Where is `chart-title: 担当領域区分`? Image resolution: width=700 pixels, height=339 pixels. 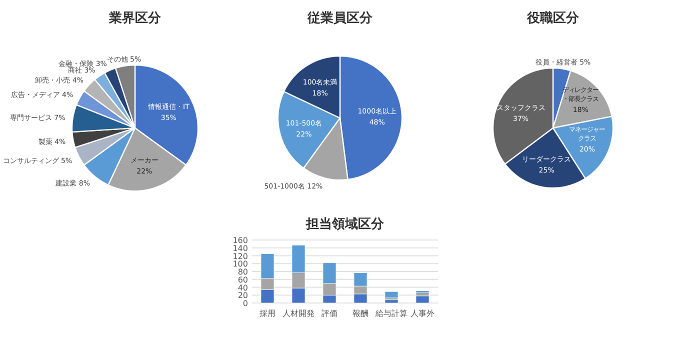 chart-title: 担当領域区分 is located at coordinates (345, 224).